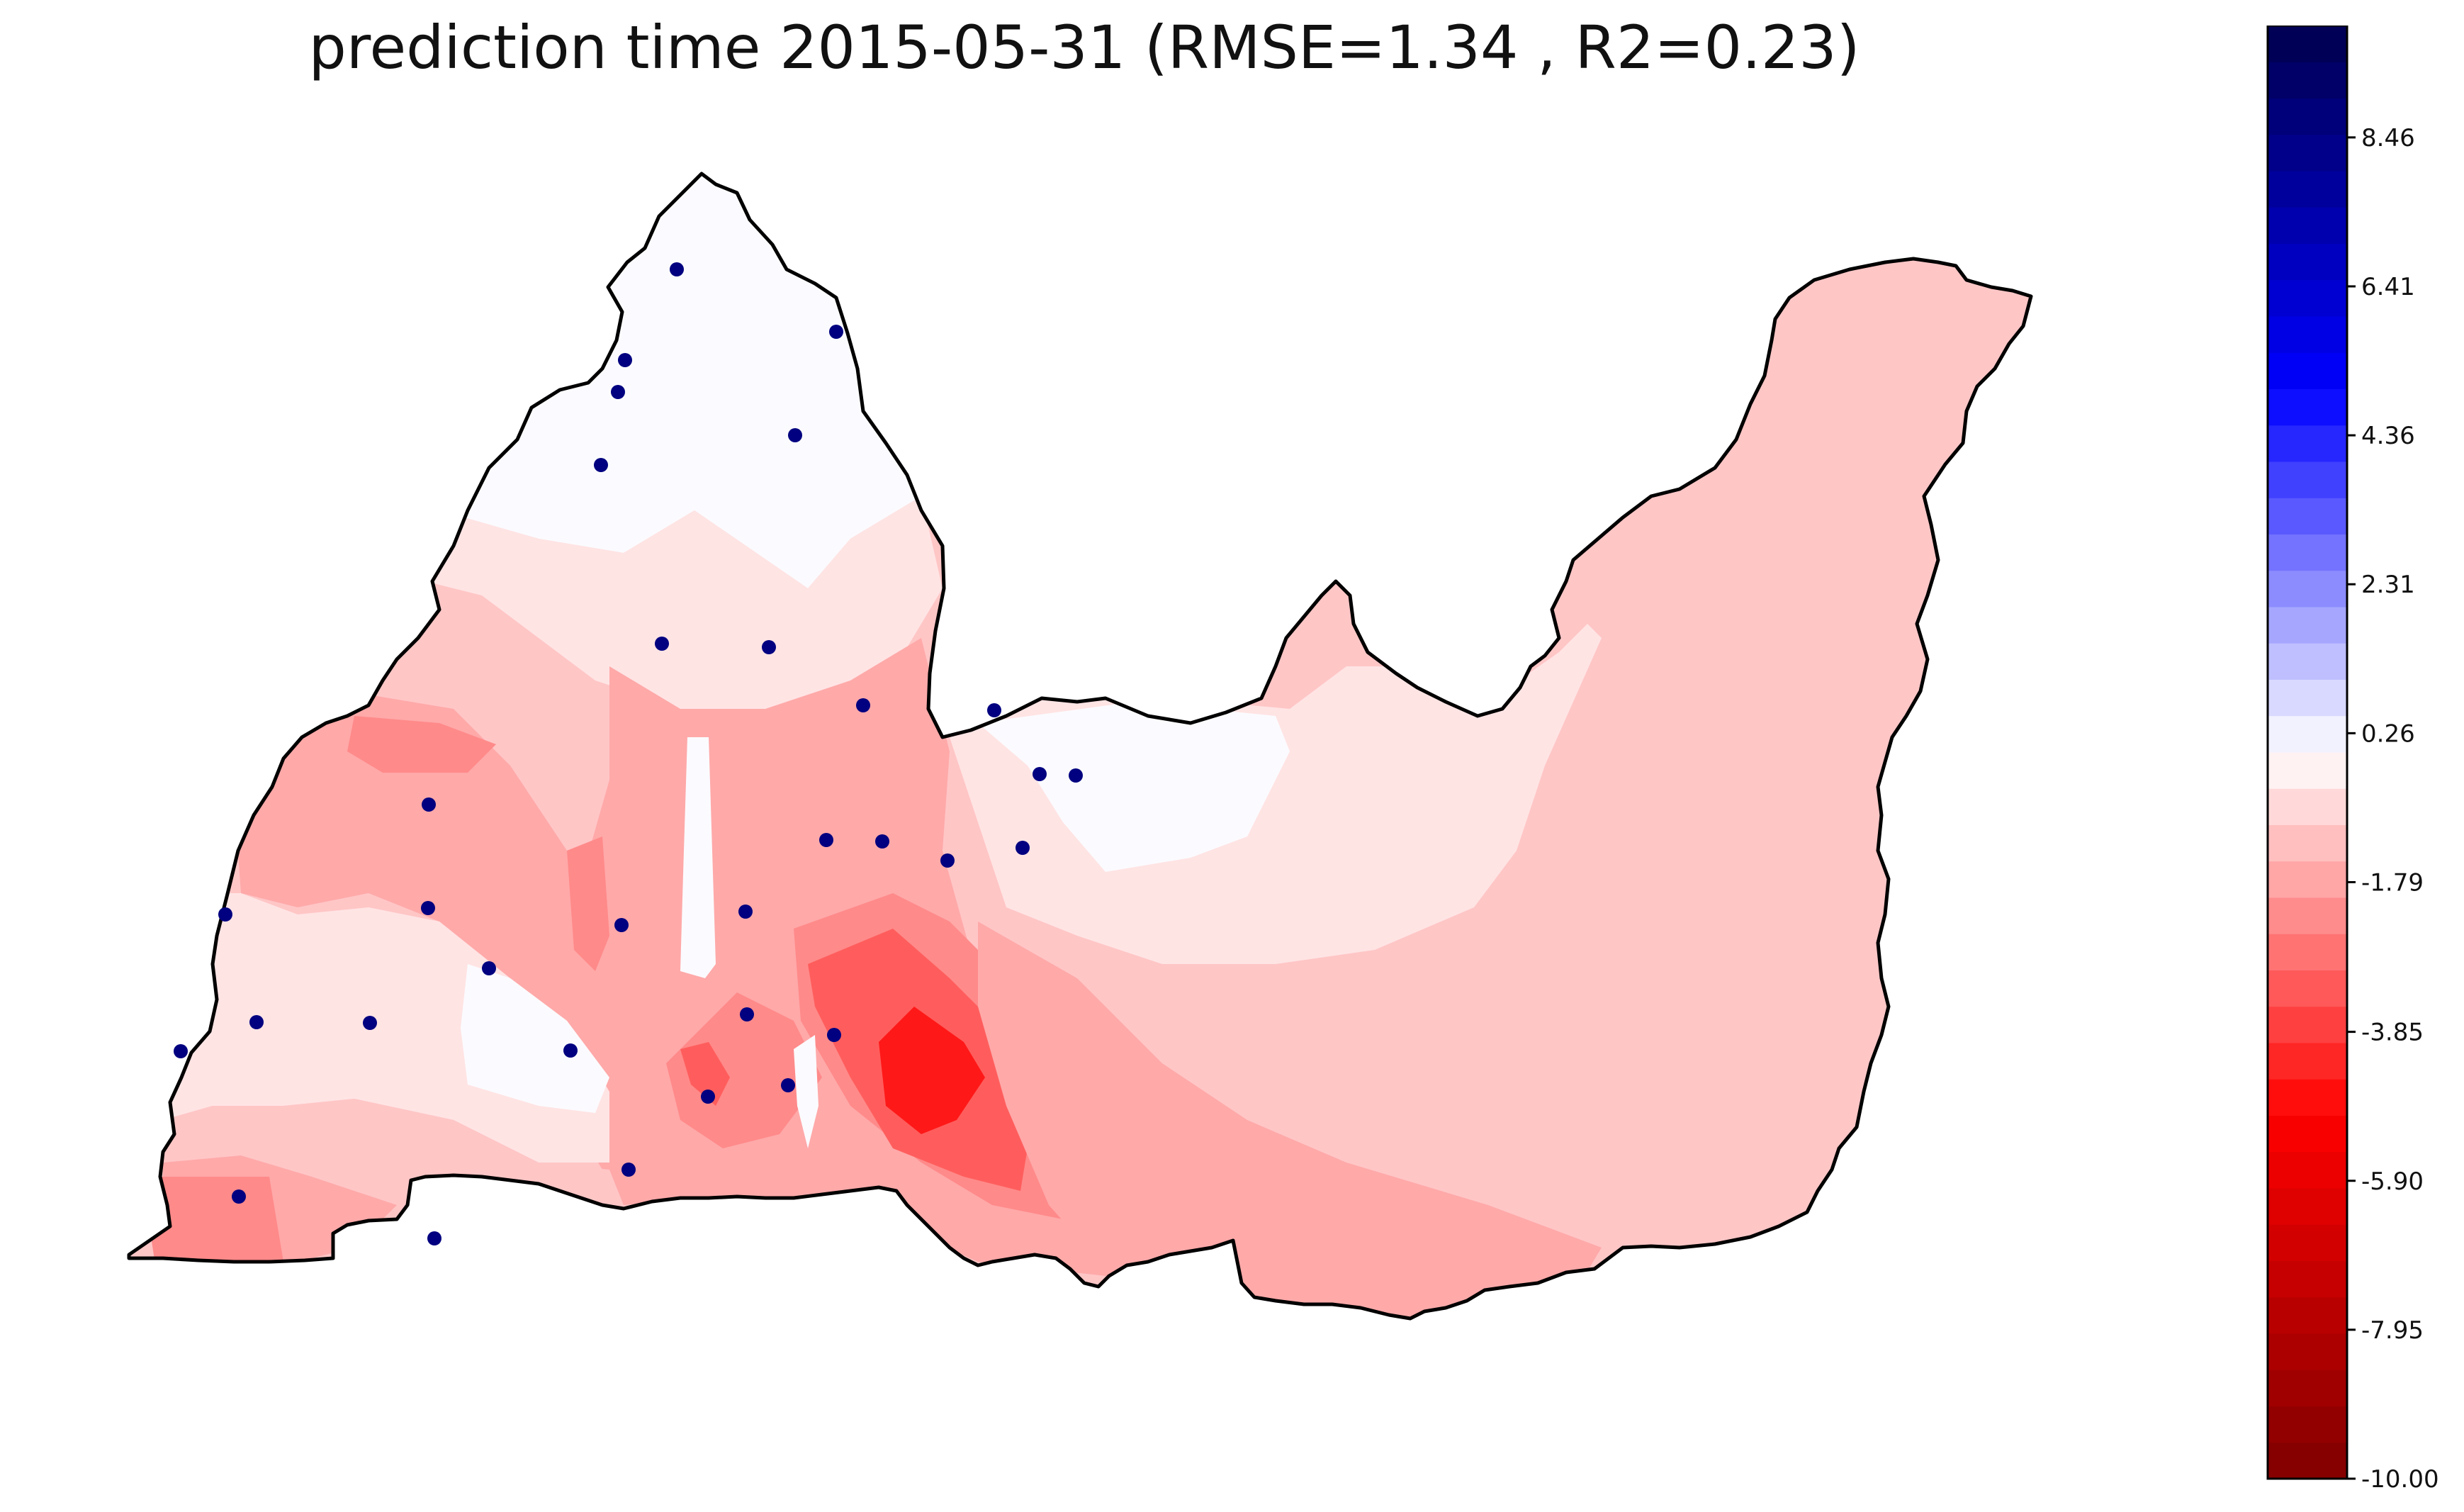 The image size is (2464, 1512). I want to click on contour-hot-patch, so click(705, 1074).